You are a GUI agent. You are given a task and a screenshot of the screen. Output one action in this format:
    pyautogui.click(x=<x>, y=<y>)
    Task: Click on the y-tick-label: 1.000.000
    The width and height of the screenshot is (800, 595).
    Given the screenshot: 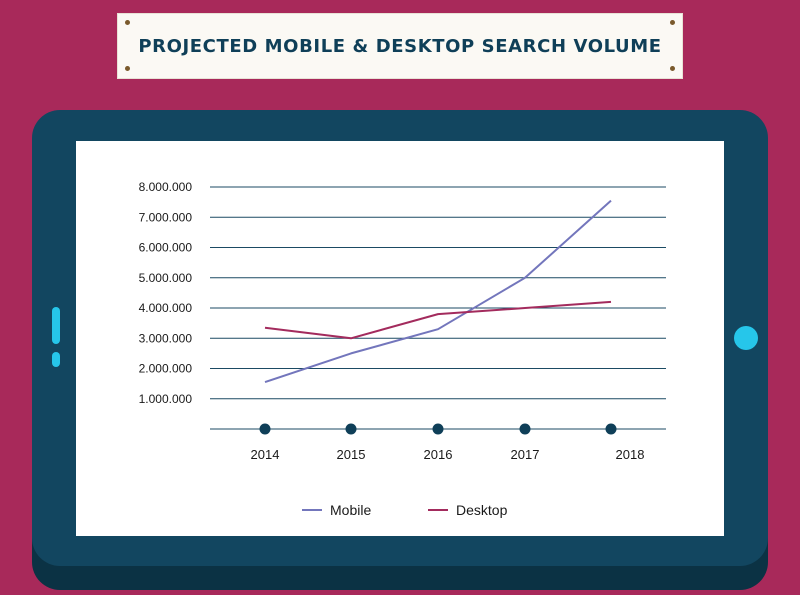 What is the action you would take?
    pyautogui.click(x=166, y=399)
    